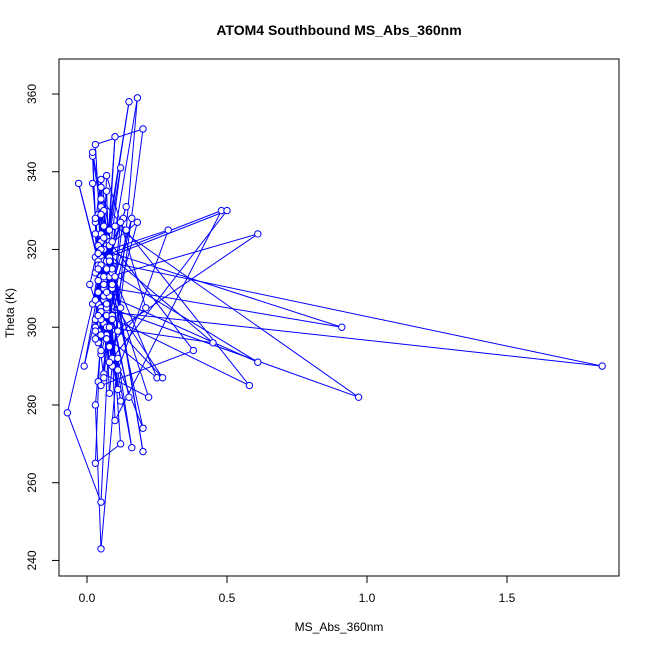 The width and height of the screenshot is (650, 650). What do you see at coordinates (338, 30) in the screenshot?
I see `chart-title: ATOM4 Southbound MS_Abs_360nm` at bounding box center [338, 30].